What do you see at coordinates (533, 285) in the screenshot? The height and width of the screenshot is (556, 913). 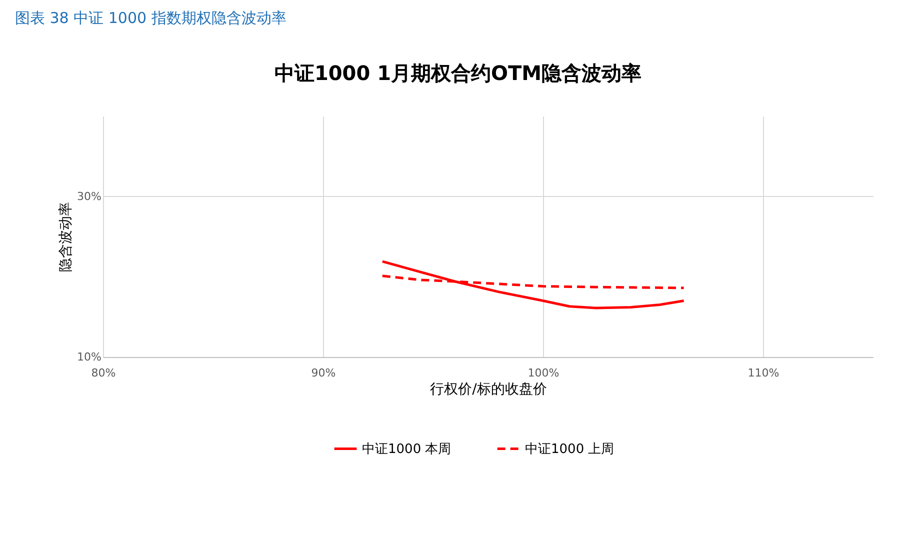 I see `line-series` at bounding box center [533, 285].